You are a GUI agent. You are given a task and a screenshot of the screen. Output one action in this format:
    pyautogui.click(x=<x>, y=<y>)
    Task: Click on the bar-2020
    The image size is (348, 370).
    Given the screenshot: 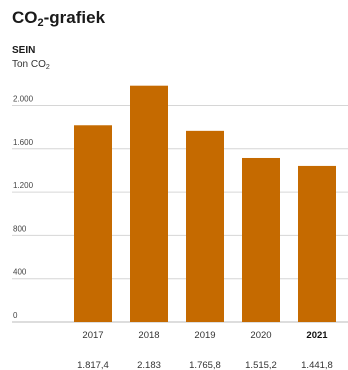 What is the action you would take?
    pyautogui.click(x=261, y=239)
    